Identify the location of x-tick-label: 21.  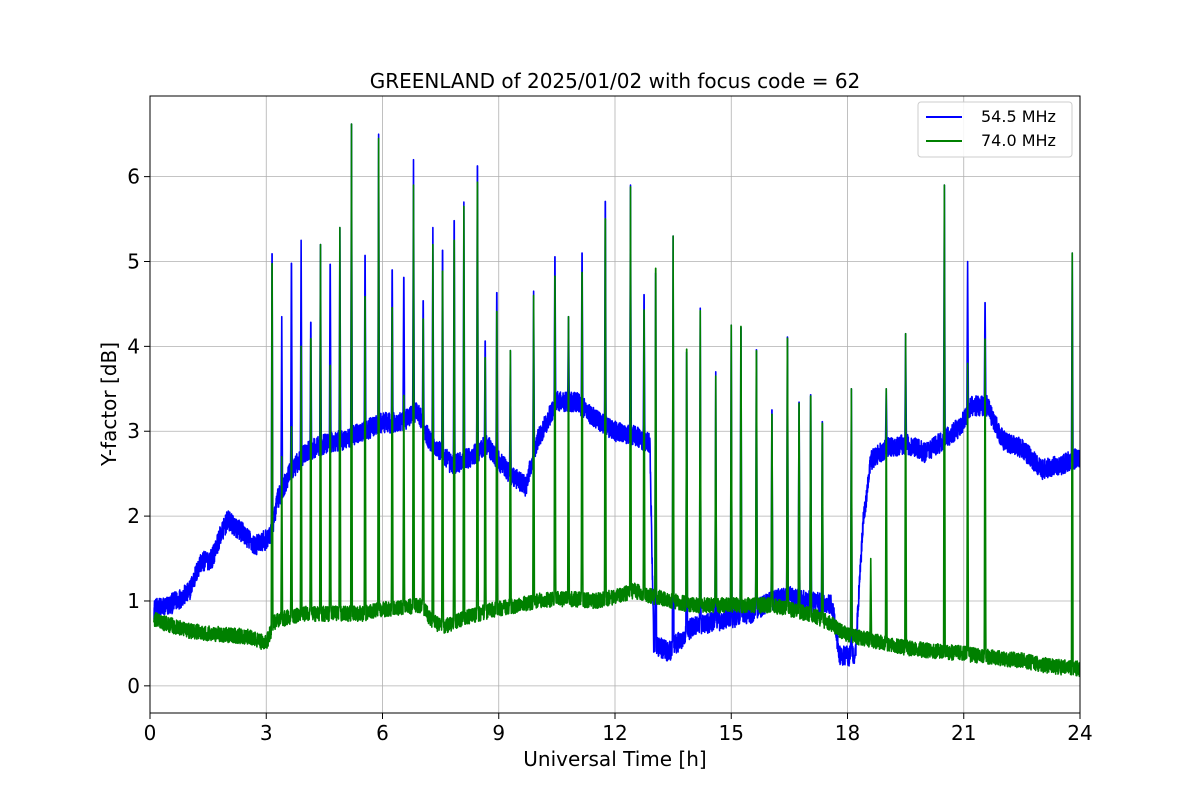
(963, 733).